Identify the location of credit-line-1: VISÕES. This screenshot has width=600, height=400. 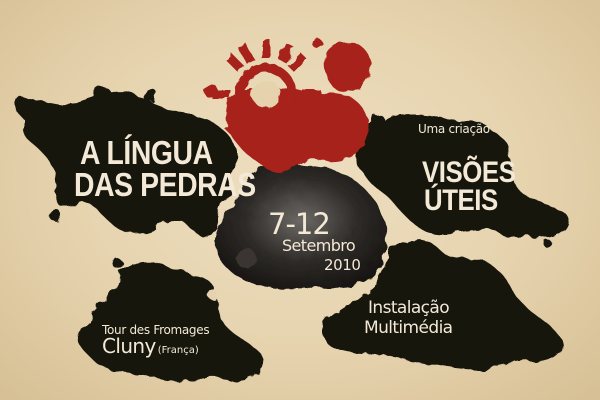
(469, 172).